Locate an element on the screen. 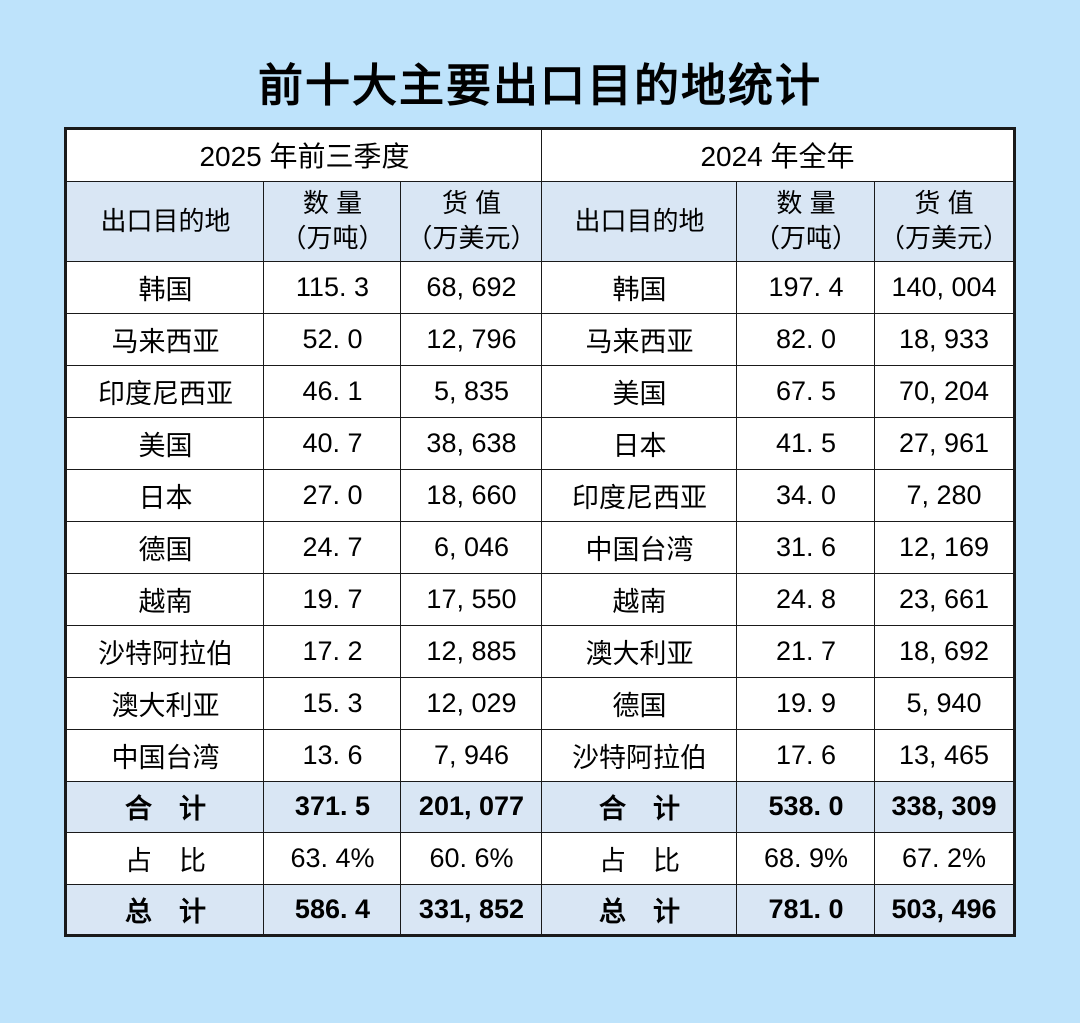 This screenshot has width=1080, height=1023. row-quantity: 41. 5 is located at coordinates (806, 443).